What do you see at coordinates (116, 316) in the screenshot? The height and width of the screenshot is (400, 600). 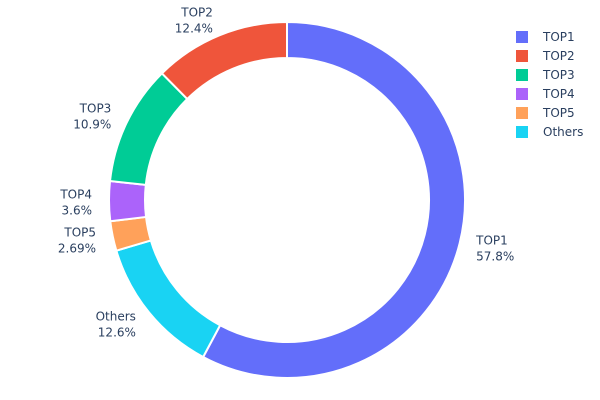 I see `slice-name-label: Others` at bounding box center [116, 316].